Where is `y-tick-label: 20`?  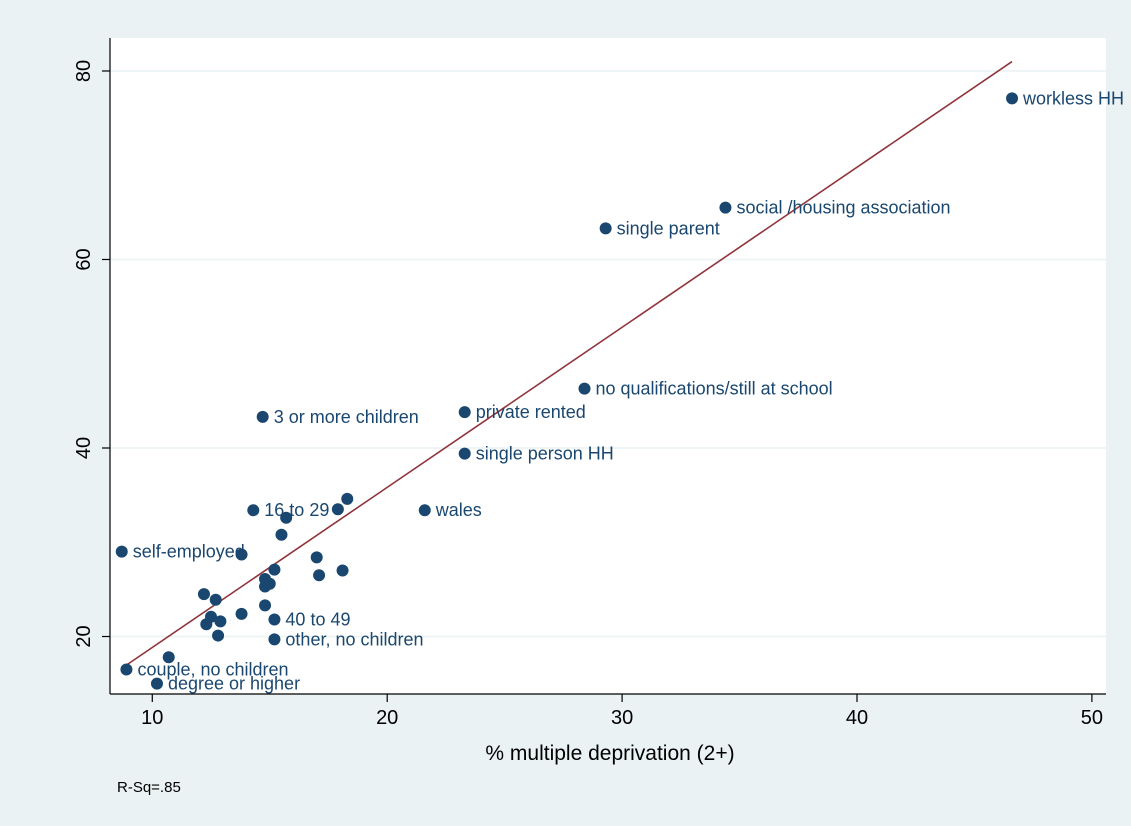 y-tick-label: 20 is located at coordinates (84, 636).